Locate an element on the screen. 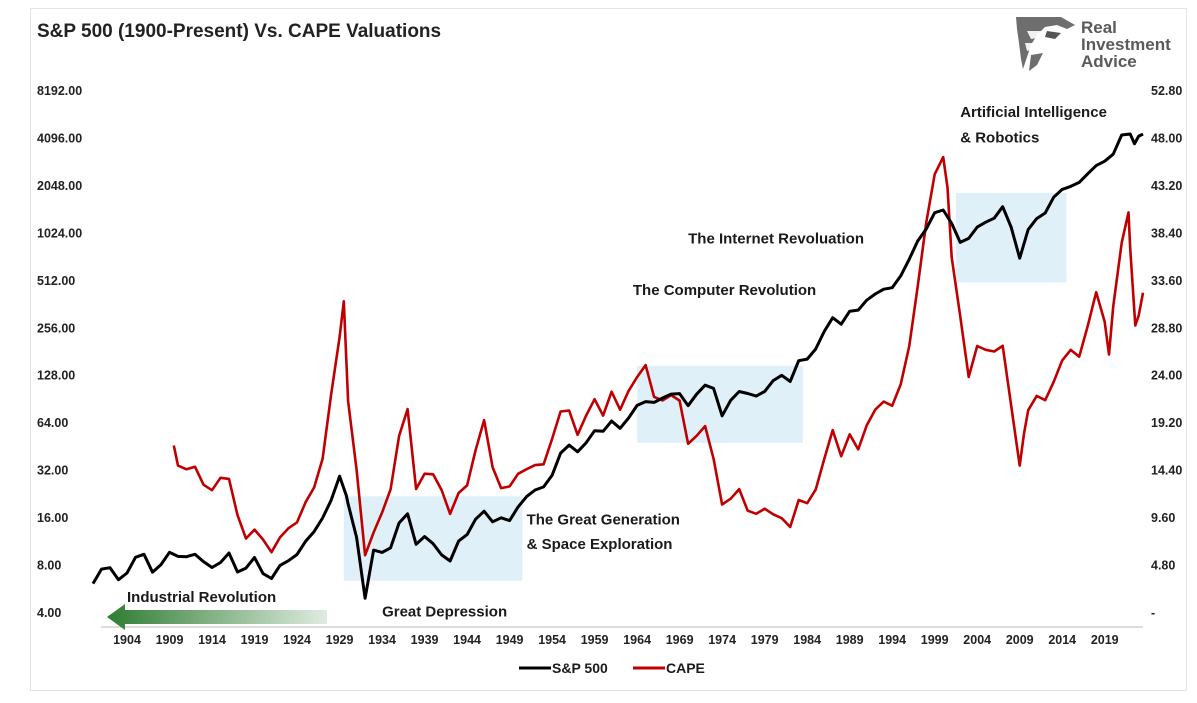 The image size is (1197, 703). left-tick-label: 256.00 is located at coordinates (56, 328).